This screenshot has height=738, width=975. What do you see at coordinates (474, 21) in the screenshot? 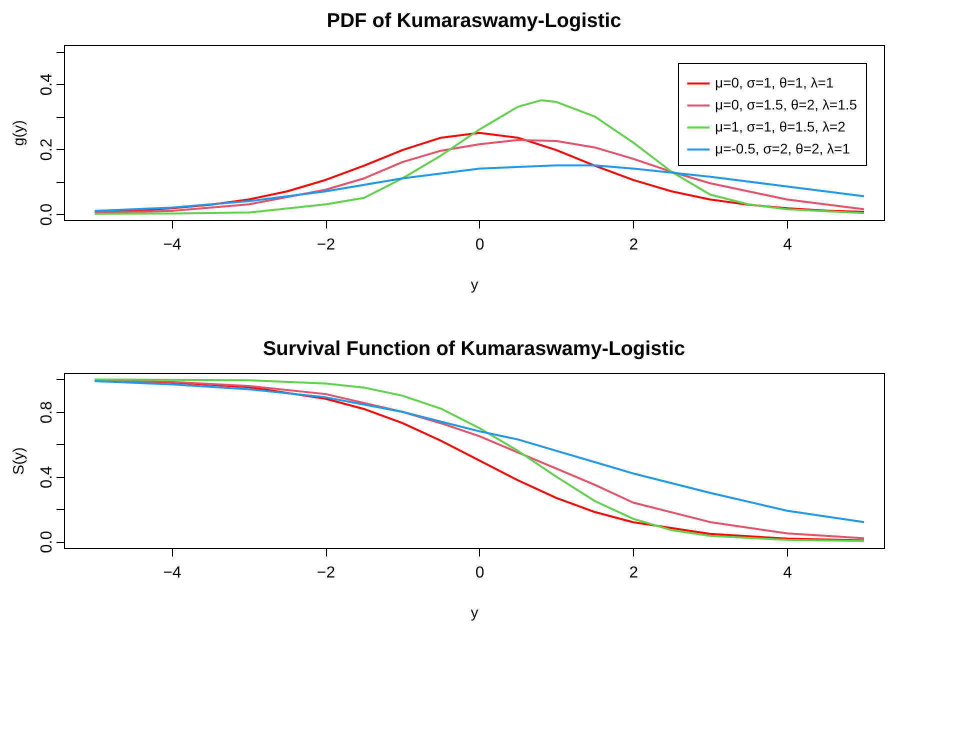
I see `chart-title: PDF of Kumaraswamy-Logistic` at bounding box center [474, 21].